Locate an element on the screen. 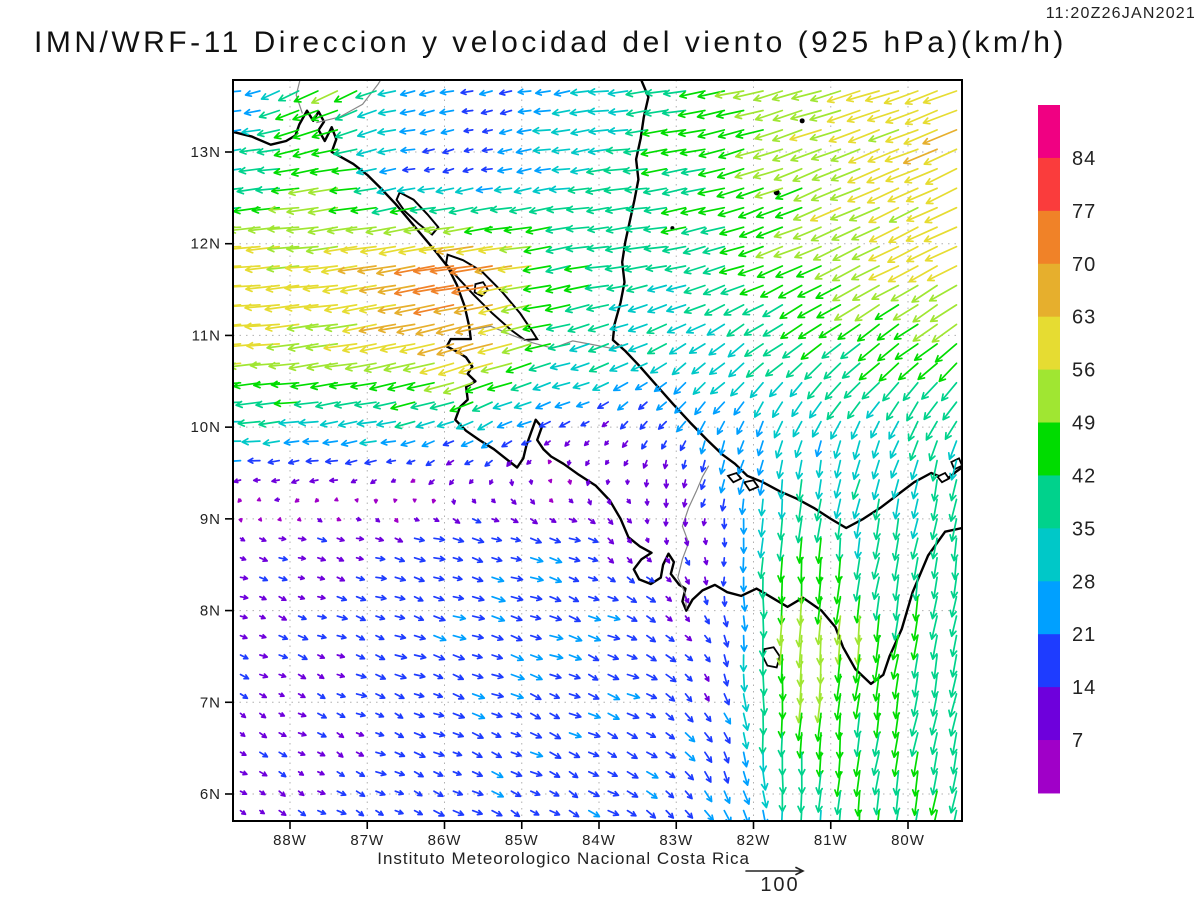 This screenshot has width=1200, height=900. colorbar: 84 77 70 63 56 49 42 35 28 21 14 7 is located at coordinates (1066, 449).